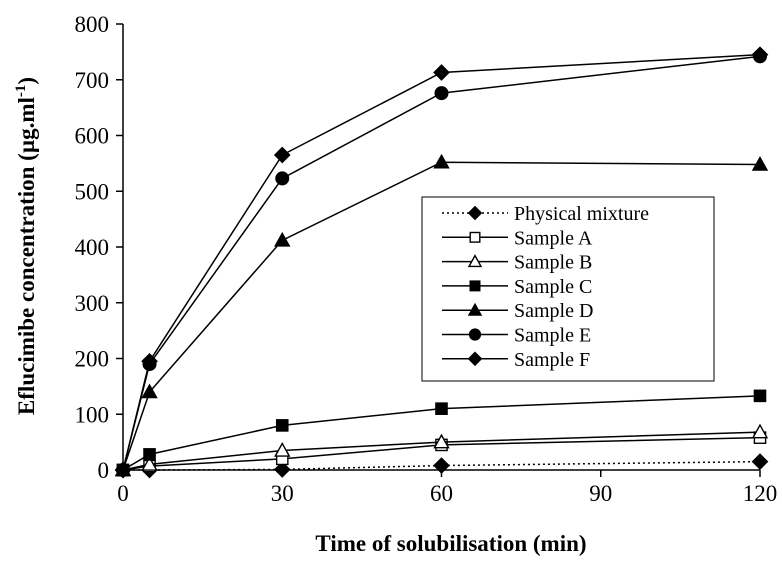 The width and height of the screenshot is (782, 563). I want to click on x-axis-label: Time of solubilisation (min), so click(450, 543).